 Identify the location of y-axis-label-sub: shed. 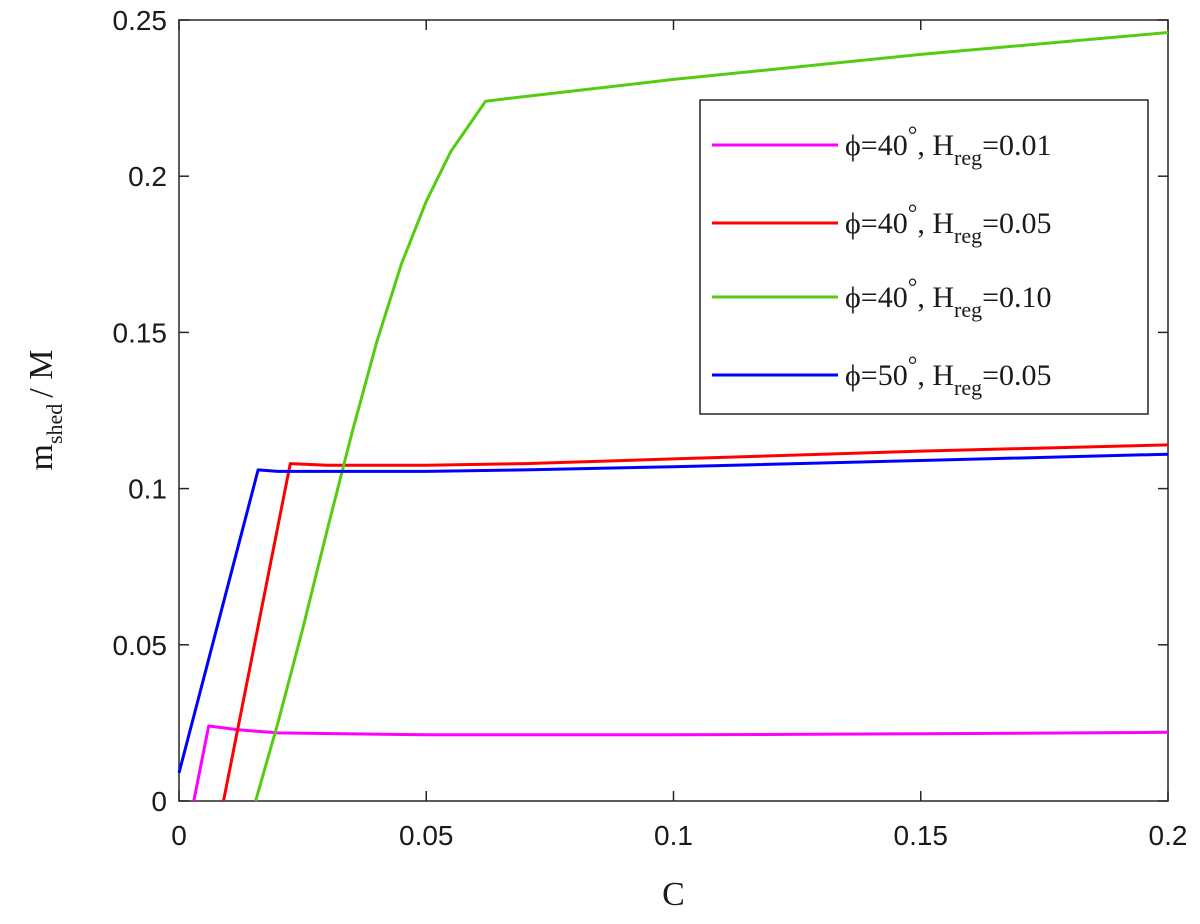
(54, 424).